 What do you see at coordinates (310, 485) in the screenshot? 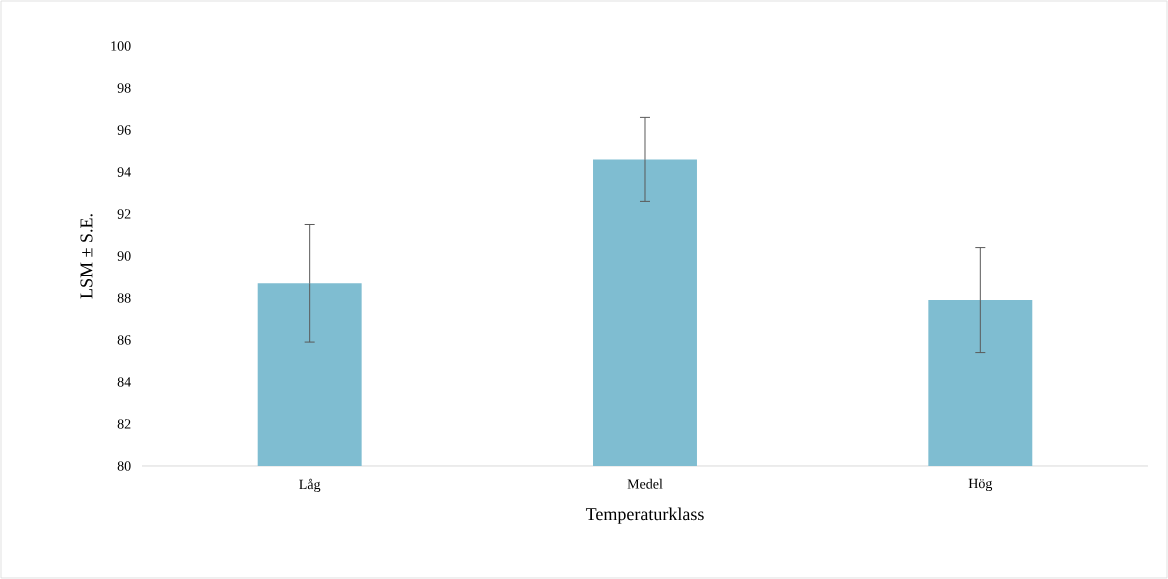
I see `x-tick-label: Låg` at bounding box center [310, 485].